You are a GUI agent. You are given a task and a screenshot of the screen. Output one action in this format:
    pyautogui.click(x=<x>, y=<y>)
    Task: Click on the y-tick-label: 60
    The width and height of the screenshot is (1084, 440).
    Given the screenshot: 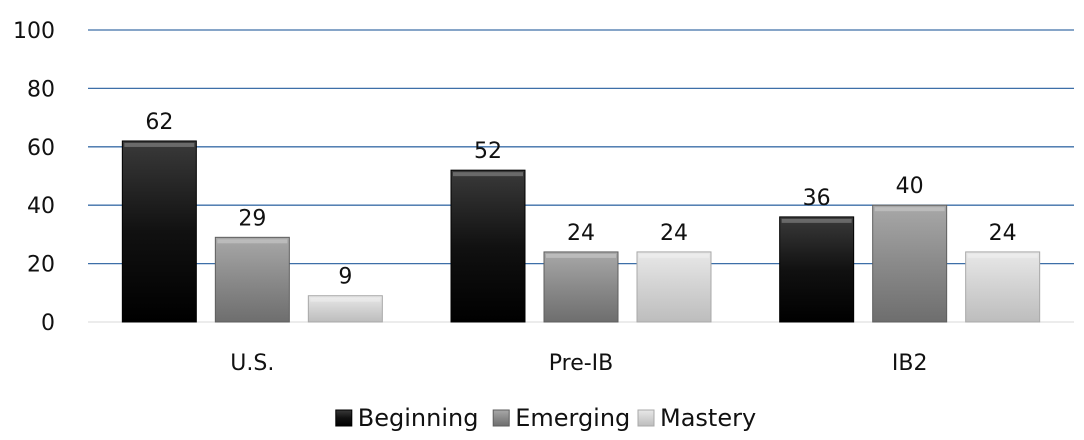 What is the action you would take?
    pyautogui.click(x=41, y=148)
    